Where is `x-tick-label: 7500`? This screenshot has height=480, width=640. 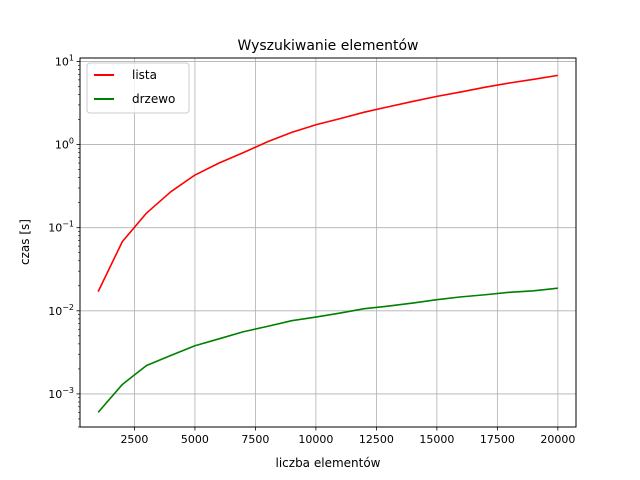 x-tick-label: 7500 is located at coordinates (255, 439).